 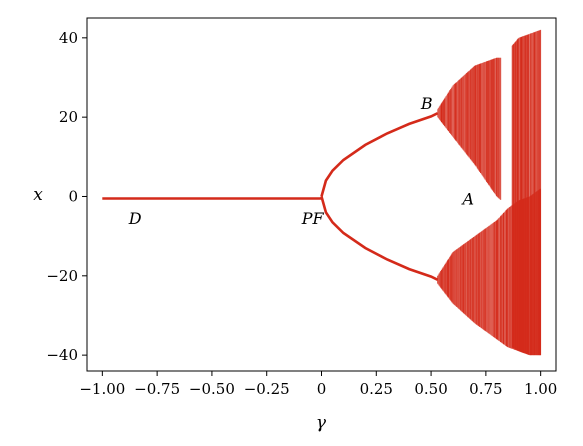 I want to click on y-axis-label: x, so click(x=38, y=195).